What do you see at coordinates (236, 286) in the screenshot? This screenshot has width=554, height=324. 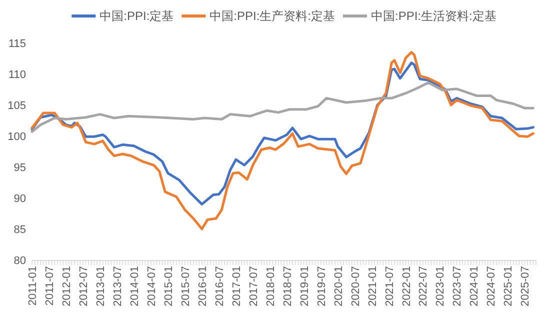 I see `x-tick-label: 2017-01` at bounding box center [236, 286].